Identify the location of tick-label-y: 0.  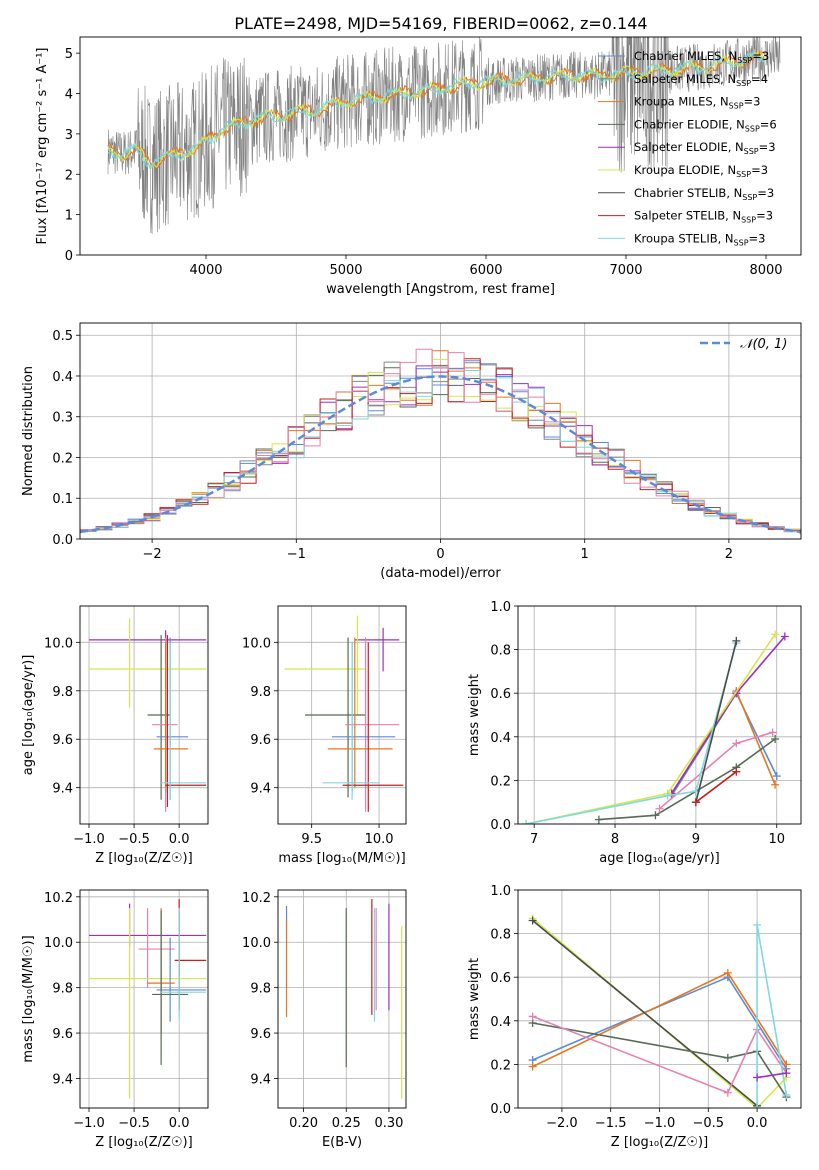
(69, 256).